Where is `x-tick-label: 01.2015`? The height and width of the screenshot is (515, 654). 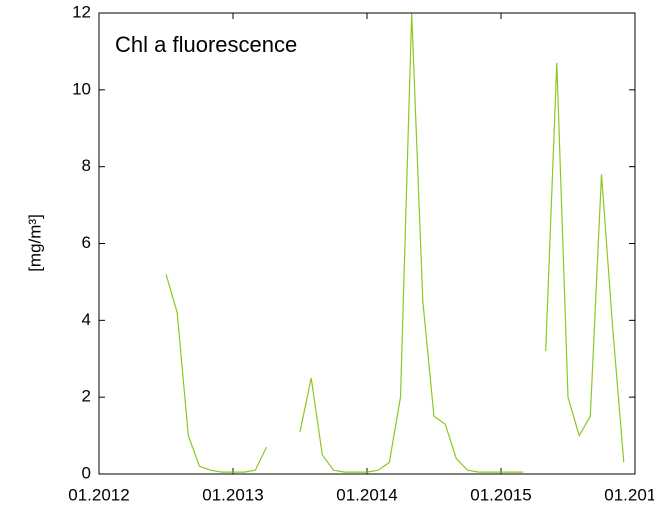 x-tick-label: 01.2015 is located at coordinates (500, 494).